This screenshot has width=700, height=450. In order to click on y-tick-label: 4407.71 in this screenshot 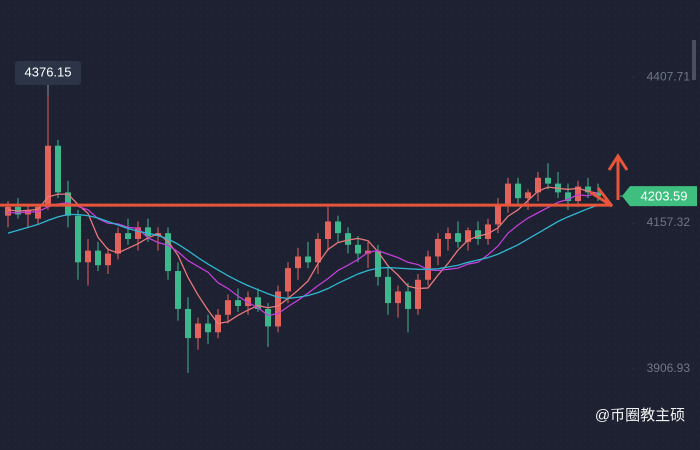, I will do `click(669, 76)`.